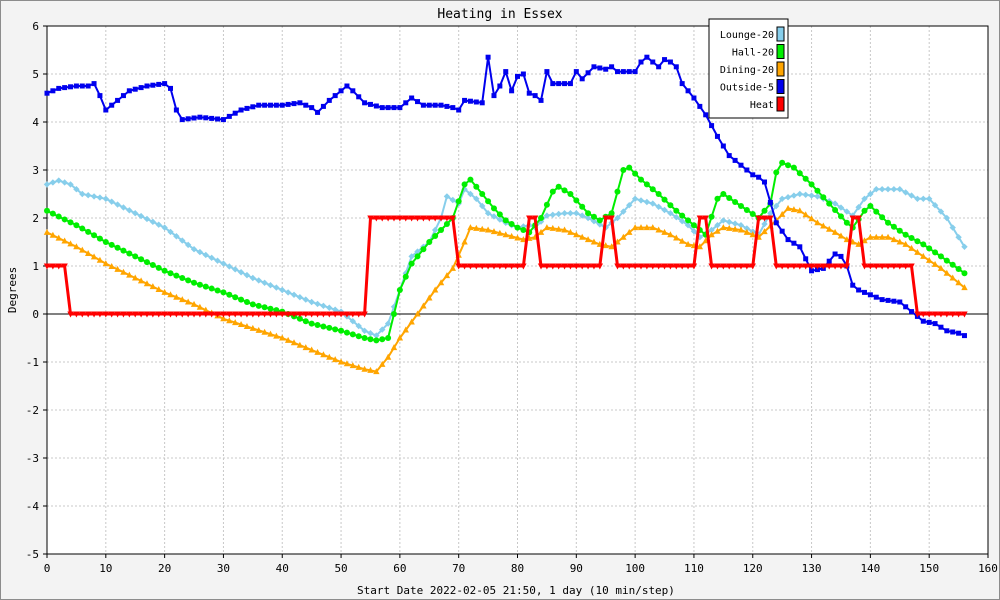 This screenshot has height=600, width=1000. I want to click on legend-label: Hall-20, so click(753, 53).